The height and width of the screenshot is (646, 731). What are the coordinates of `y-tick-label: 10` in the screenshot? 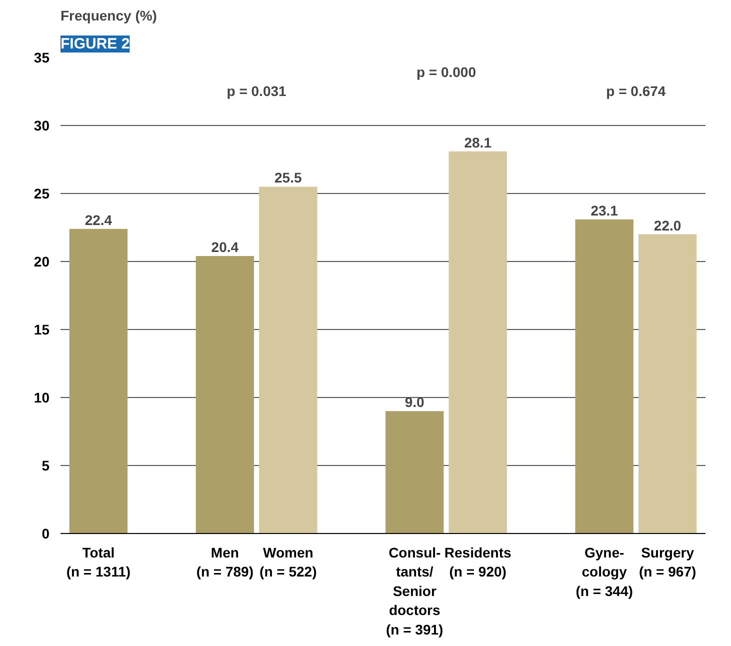 It's located at (42, 398).